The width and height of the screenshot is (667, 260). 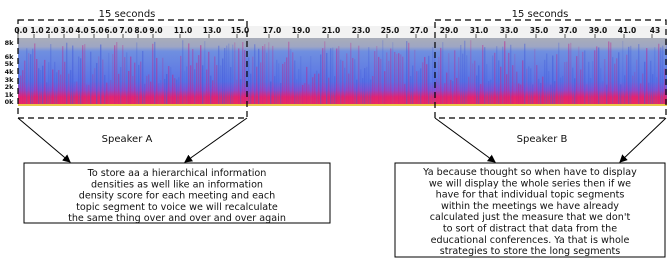 What do you see at coordinates (550, 69) in the screenshot?
I see `selection-box` at bounding box center [550, 69].